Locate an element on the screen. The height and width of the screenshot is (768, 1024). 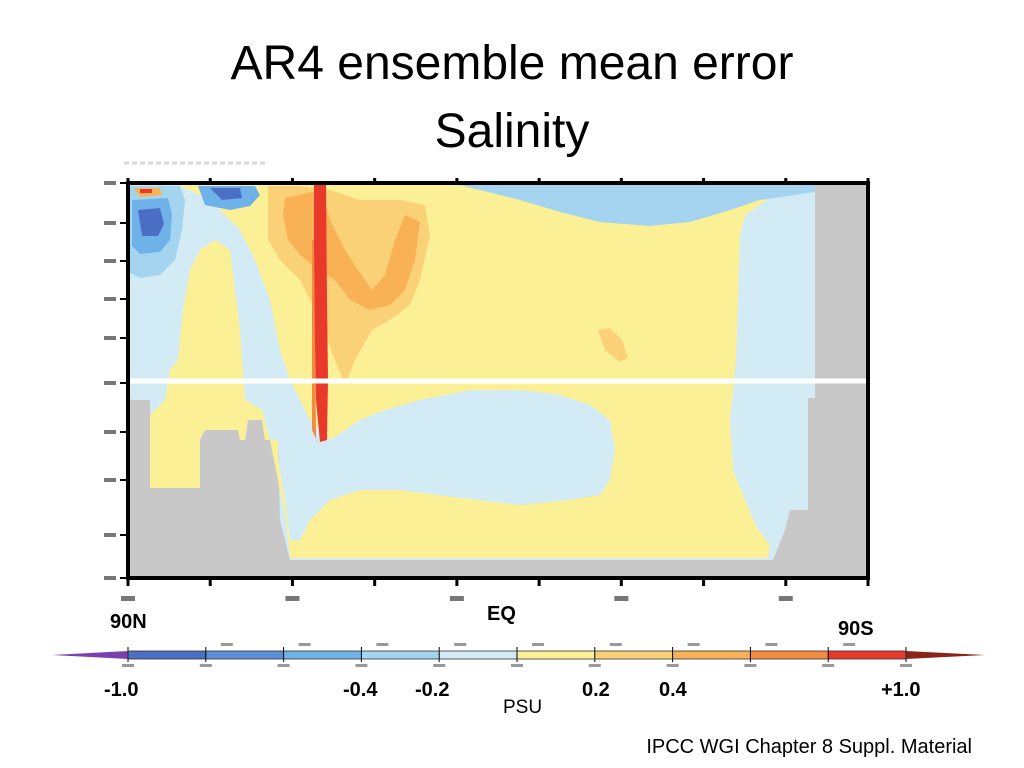
colorbar-label: -0.4 is located at coordinates (360, 690).